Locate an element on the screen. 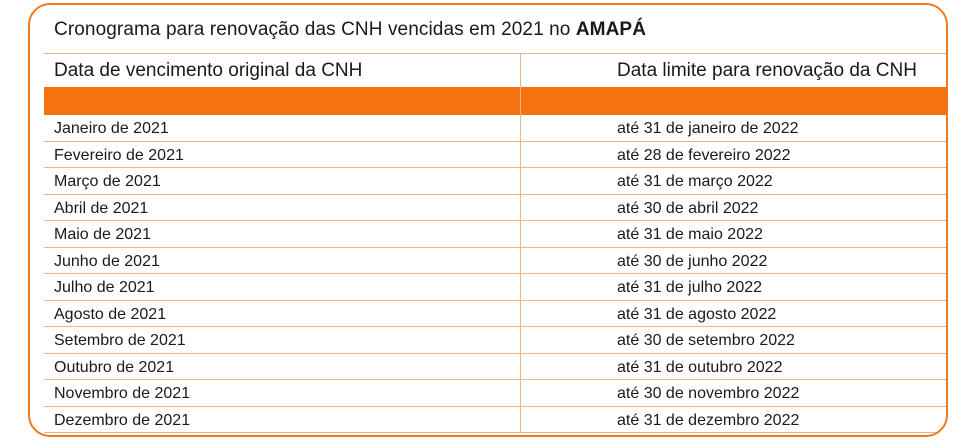 This screenshot has height=442, width=980. cell-original-date: Fevereiro de 2021 is located at coordinates (119, 155).